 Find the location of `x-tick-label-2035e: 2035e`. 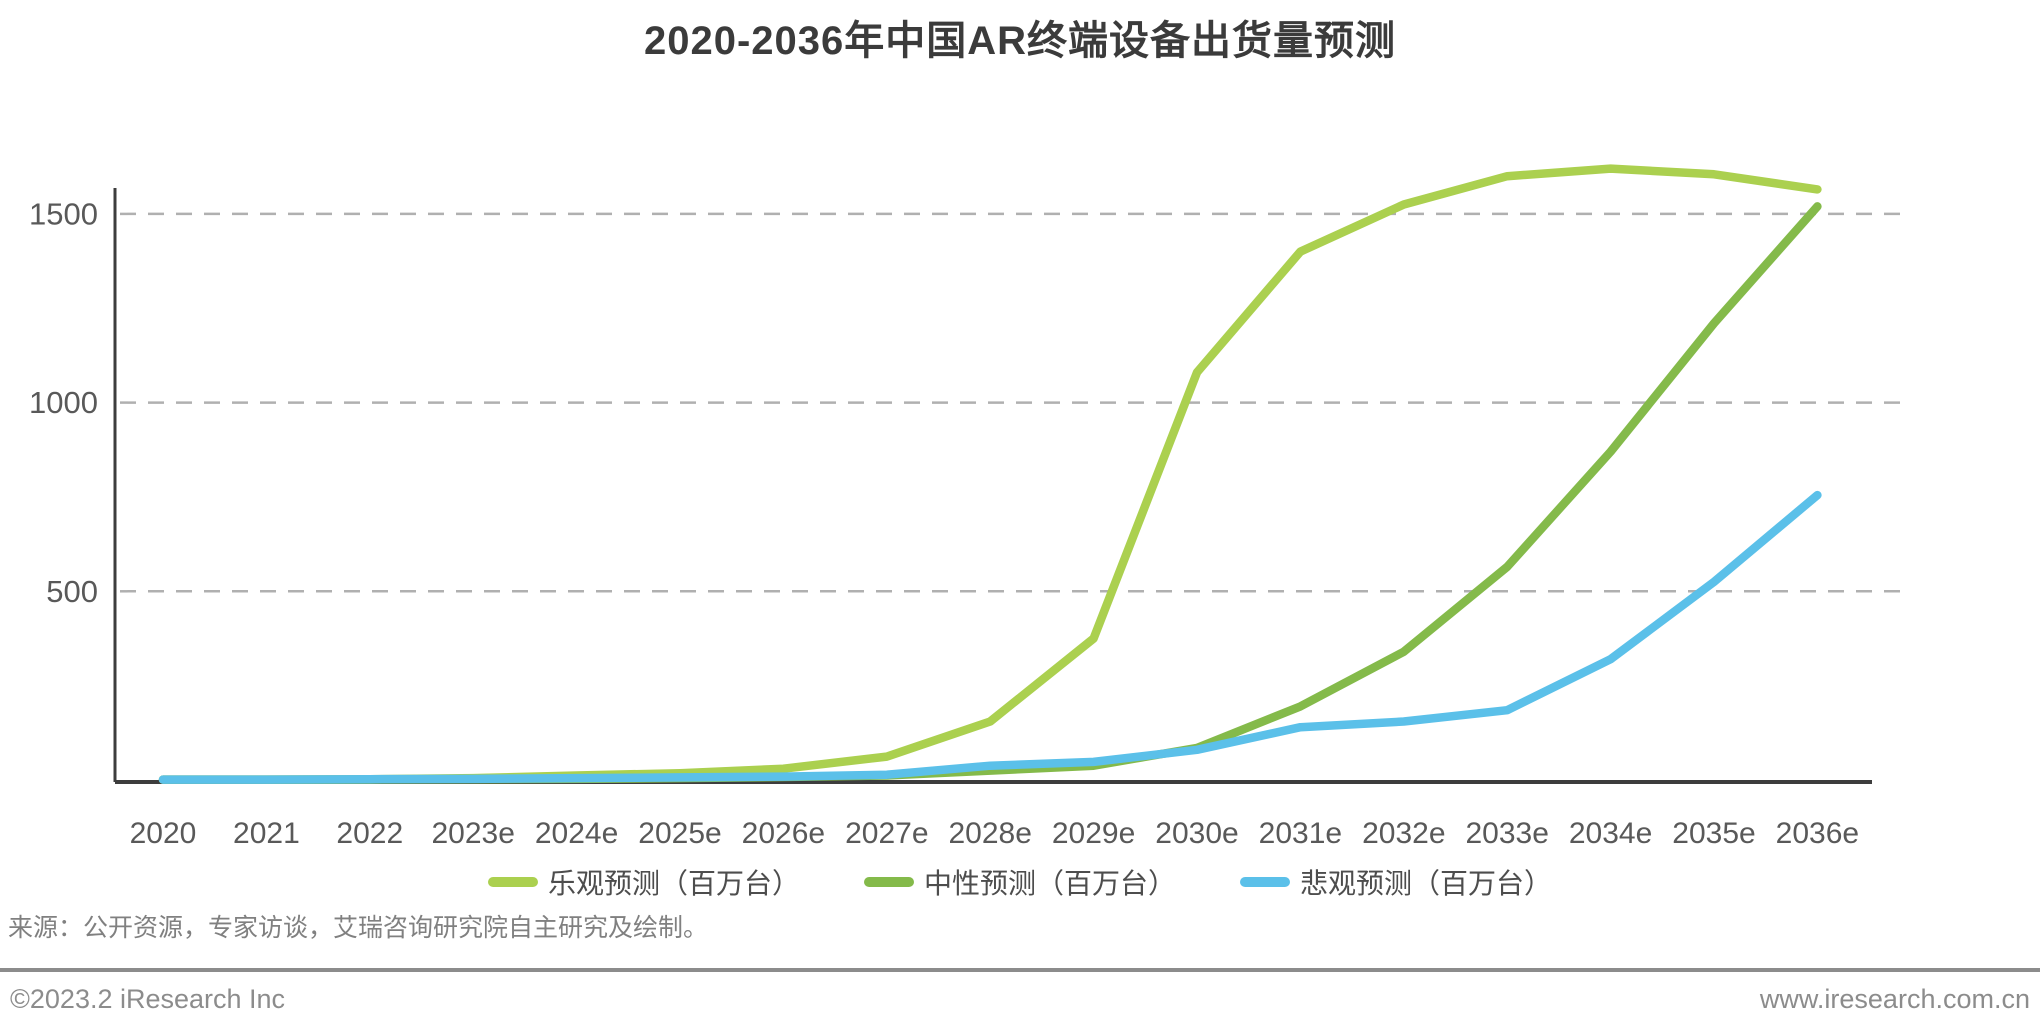

x-tick-label-2035e: 2035e is located at coordinates (1713, 833).